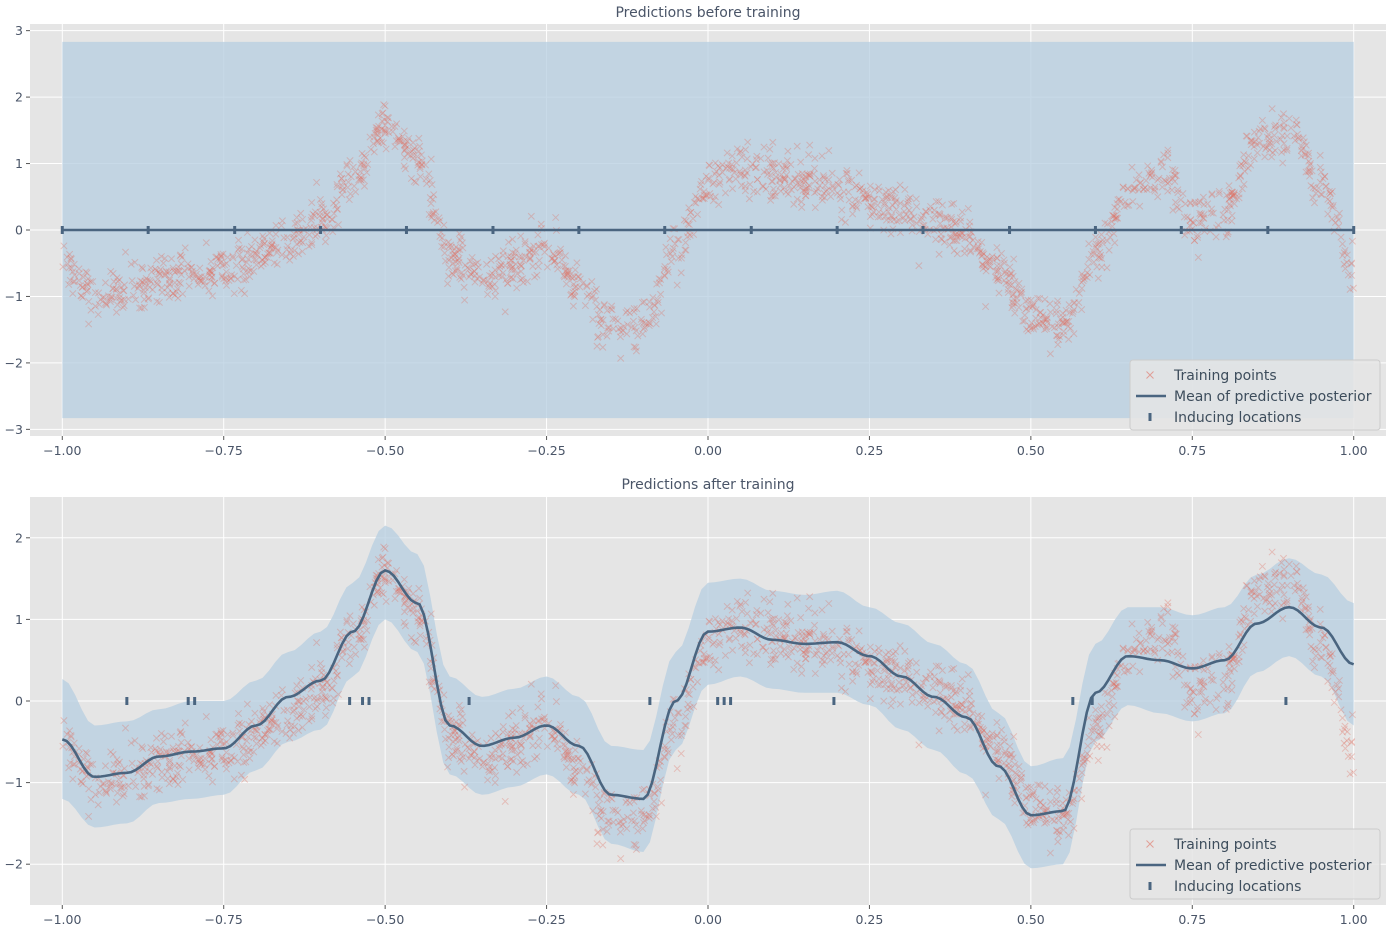 This screenshot has width=1400, height=952. Describe the element at coordinates (707, 485) in the screenshot. I see `chart-title-after-training: Predictions after training` at that location.